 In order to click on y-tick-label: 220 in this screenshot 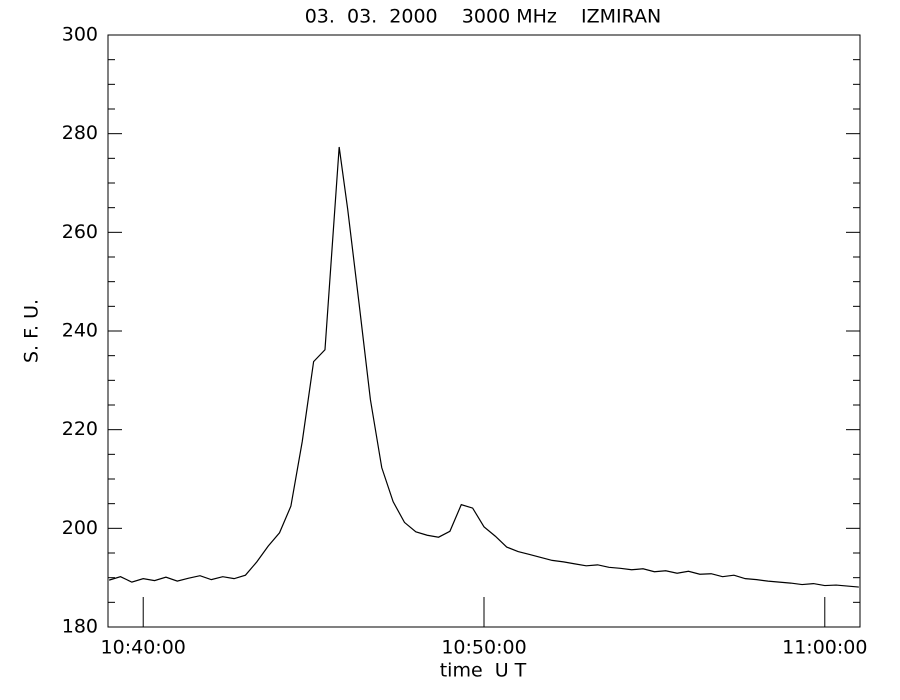, I will do `click(80, 429)`.